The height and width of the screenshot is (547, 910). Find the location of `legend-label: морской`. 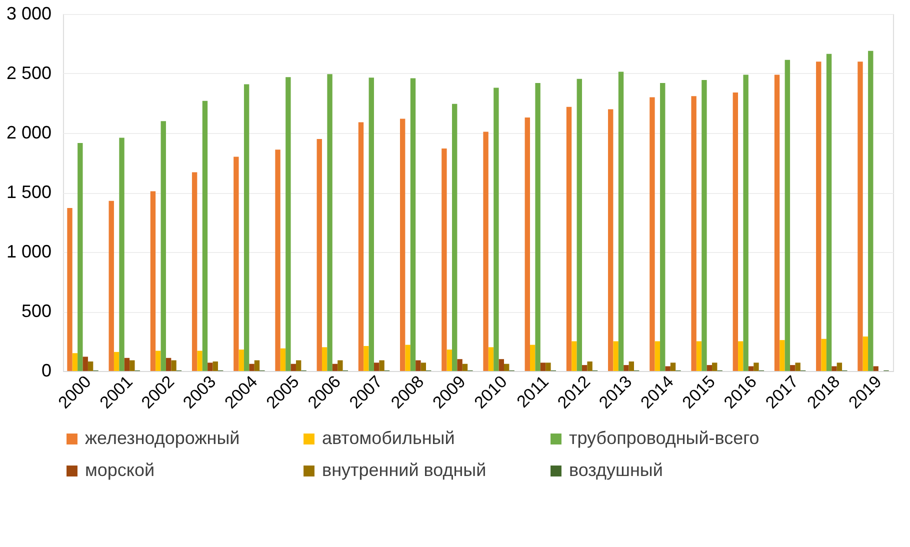

legend-label: морской is located at coordinates (120, 470).